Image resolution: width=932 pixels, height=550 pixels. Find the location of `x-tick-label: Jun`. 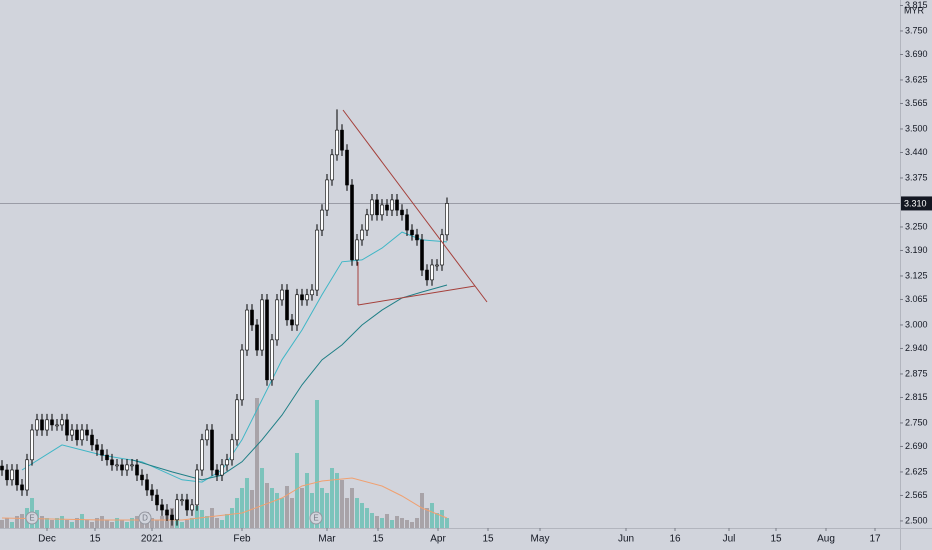

x-tick-label: Jun is located at coordinates (626, 539).